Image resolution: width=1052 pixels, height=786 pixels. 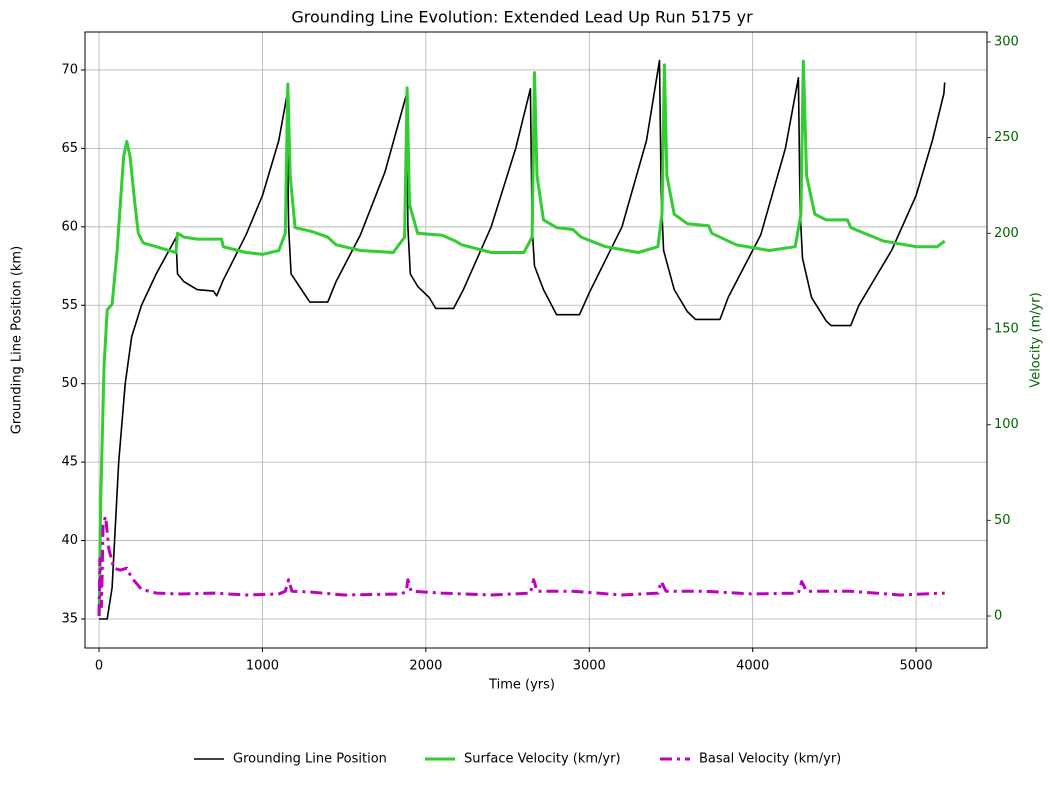 I want to click on y2-tick-label: 0, so click(x=998, y=616).